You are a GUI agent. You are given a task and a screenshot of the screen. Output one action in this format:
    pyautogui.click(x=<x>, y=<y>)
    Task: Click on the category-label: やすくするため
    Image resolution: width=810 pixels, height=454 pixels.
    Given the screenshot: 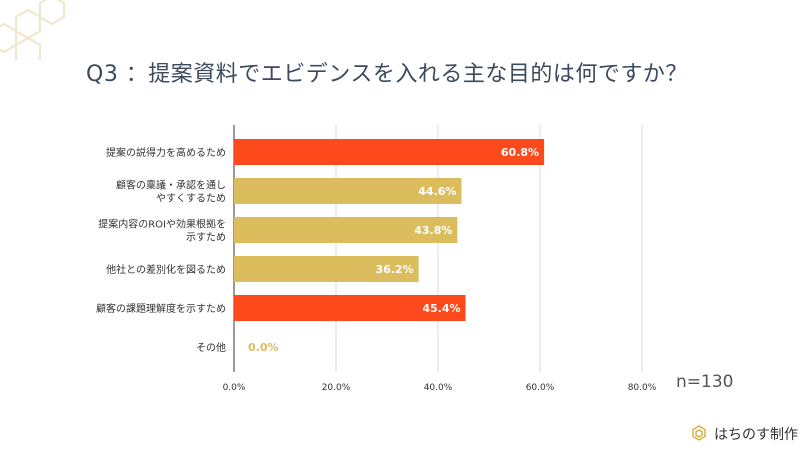 What is the action you would take?
    pyautogui.click(x=191, y=199)
    